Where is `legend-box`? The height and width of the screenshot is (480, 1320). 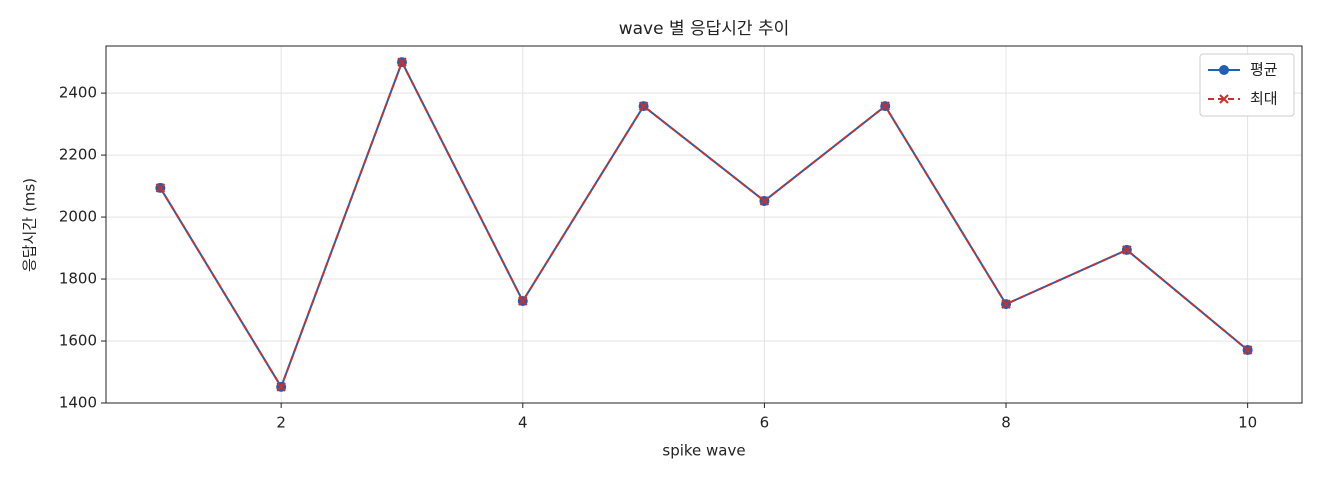
legend-box is located at coordinates (1247, 85).